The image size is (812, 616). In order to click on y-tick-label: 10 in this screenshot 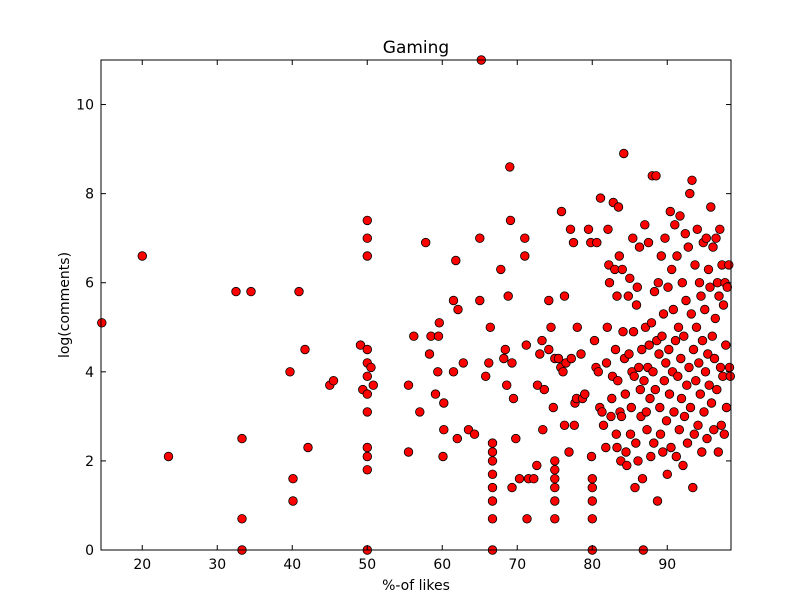, I will do `click(85, 106)`.